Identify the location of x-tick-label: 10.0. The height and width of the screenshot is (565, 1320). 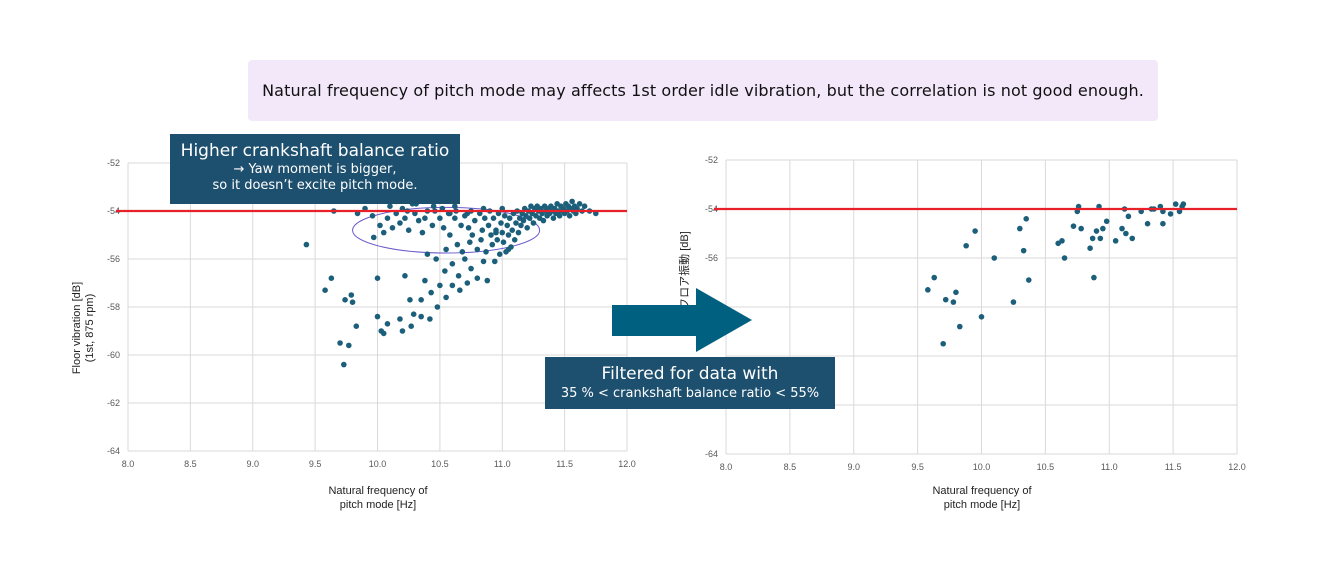
(982, 467).